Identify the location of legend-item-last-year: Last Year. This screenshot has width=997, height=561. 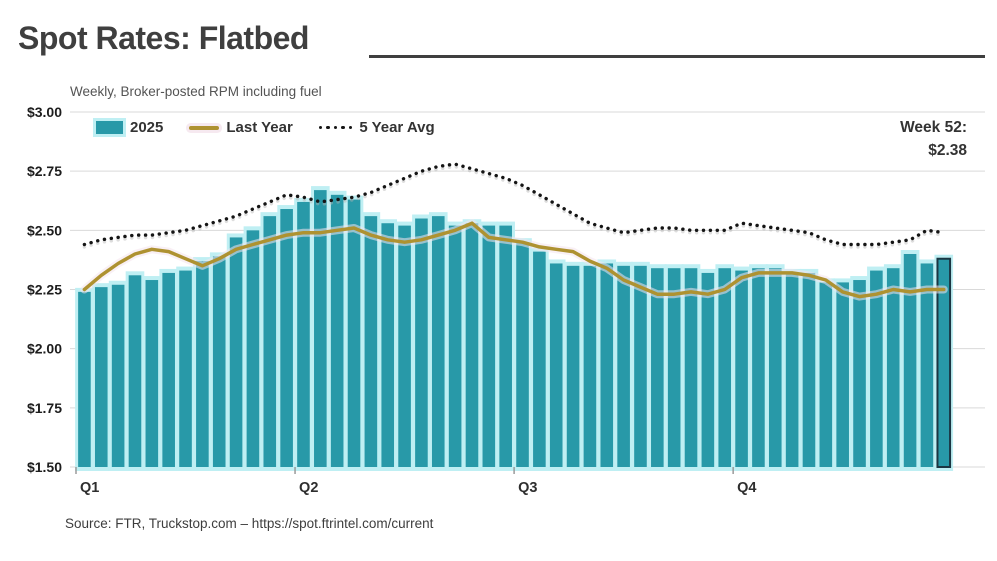
(241, 127).